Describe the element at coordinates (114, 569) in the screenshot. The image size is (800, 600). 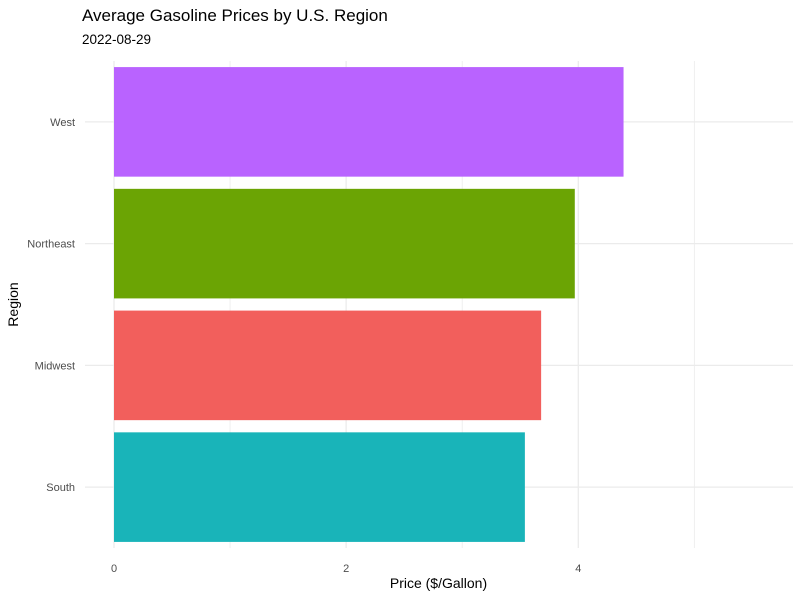
I see `x-tick-label: 0` at that location.